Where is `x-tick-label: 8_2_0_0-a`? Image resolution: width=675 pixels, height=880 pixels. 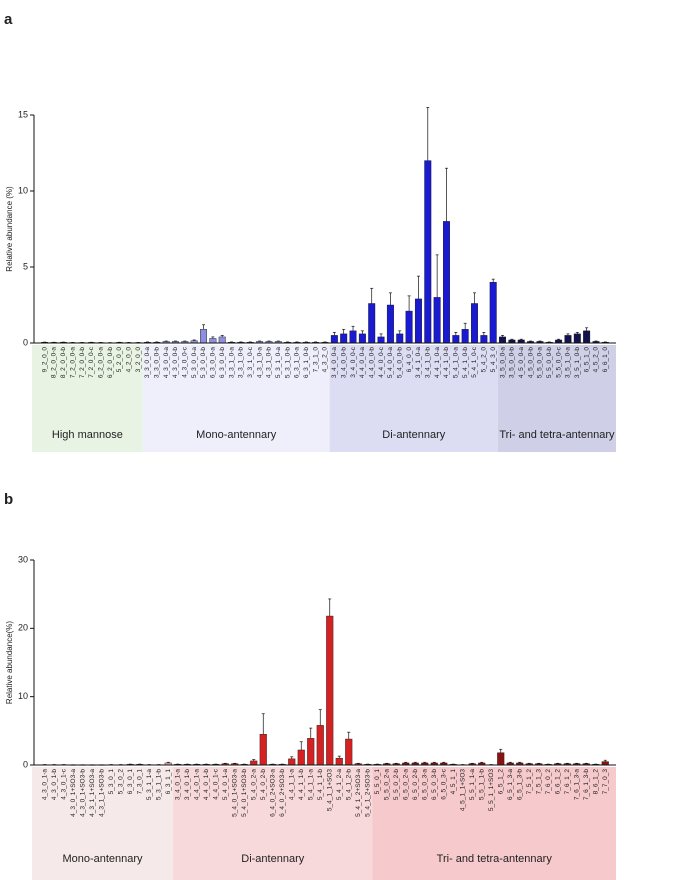 x-tick-label: 8_2_0_0-a is located at coordinates (54, 362).